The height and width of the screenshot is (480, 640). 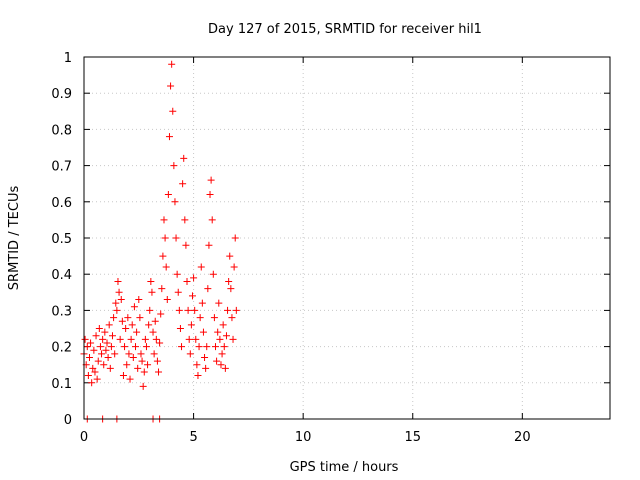 What do you see at coordinates (61, 203) in the screenshot?
I see `y-tick-label: 0.6` at bounding box center [61, 203].